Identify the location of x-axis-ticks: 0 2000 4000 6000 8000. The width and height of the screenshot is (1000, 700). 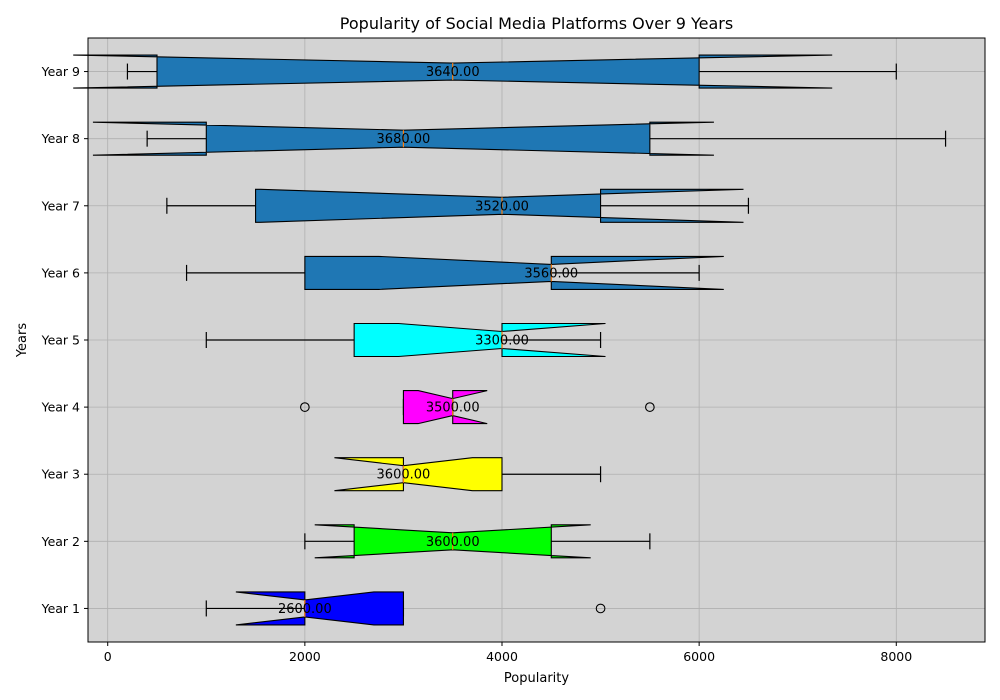
(508, 653).